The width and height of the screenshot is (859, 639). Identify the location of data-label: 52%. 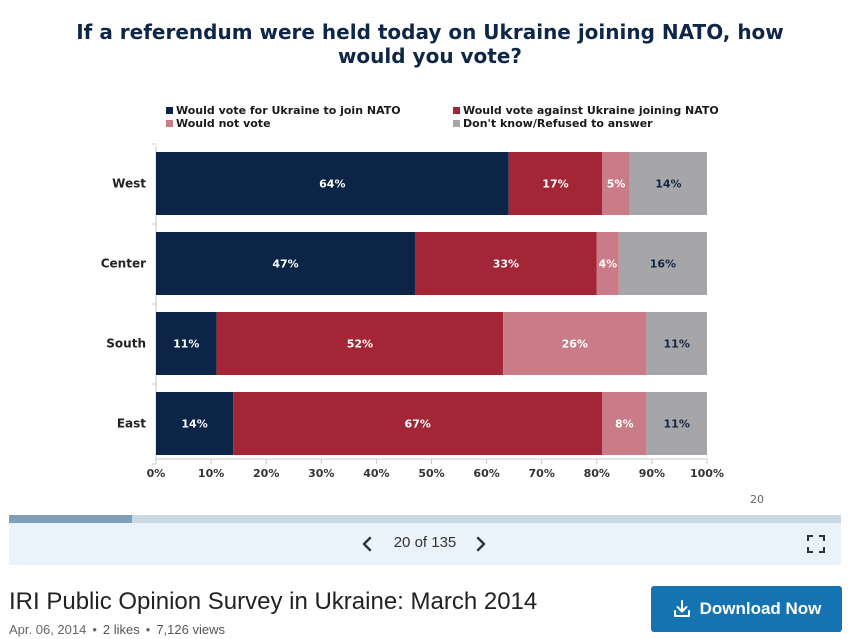
(360, 344).